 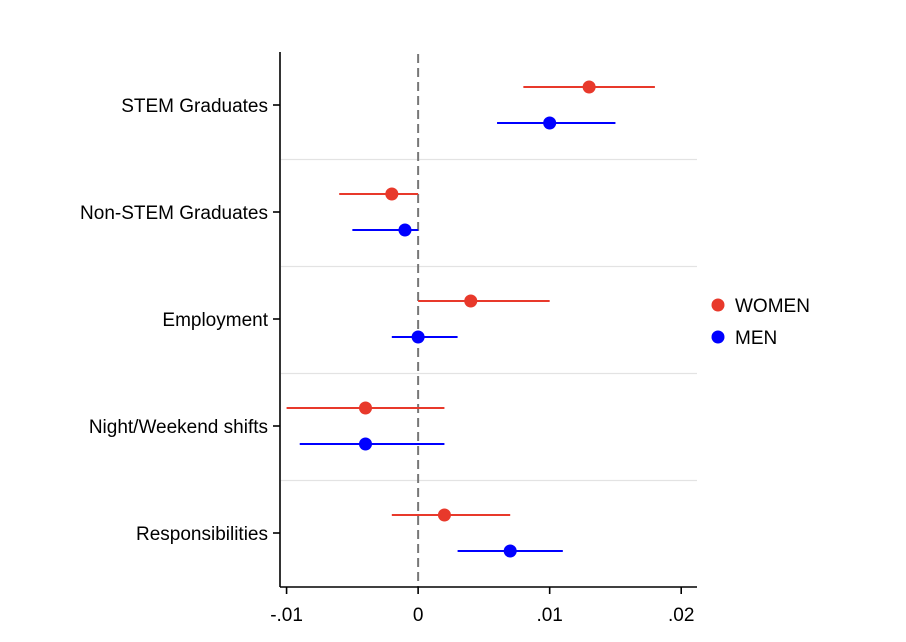 I want to click on category-label: Non-STEM Graduates, so click(x=174, y=213).